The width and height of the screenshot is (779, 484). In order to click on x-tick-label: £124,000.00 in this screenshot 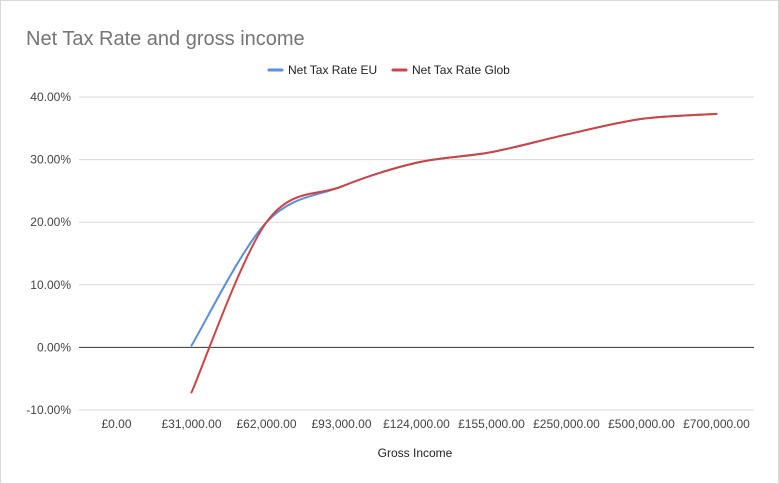, I will do `click(416, 424)`.